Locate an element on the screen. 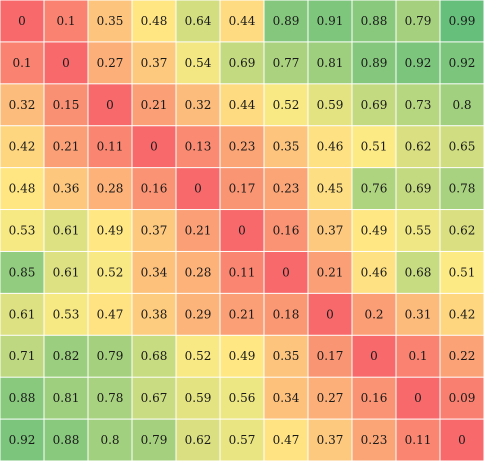 This screenshot has height=461, width=484. heatmap-cell-label-r3-c0: 0.42 is located at coordinates (22, 147).